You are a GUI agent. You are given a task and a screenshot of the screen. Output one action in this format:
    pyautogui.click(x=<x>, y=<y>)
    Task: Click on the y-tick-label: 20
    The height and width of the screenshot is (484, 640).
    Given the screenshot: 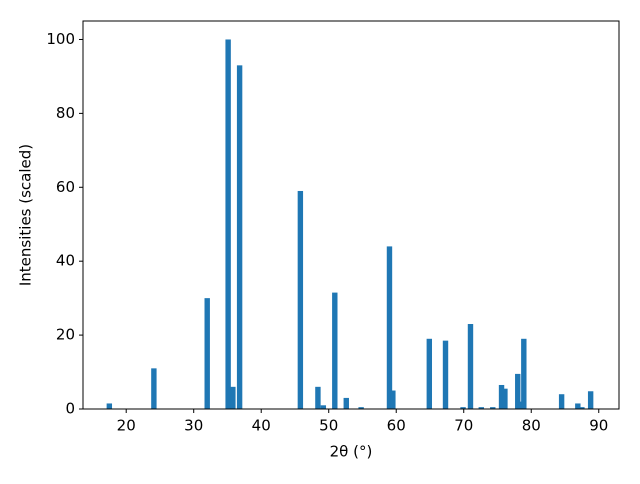 What is the action you would take?
    pyautogui.click(x=65, y=335)
    